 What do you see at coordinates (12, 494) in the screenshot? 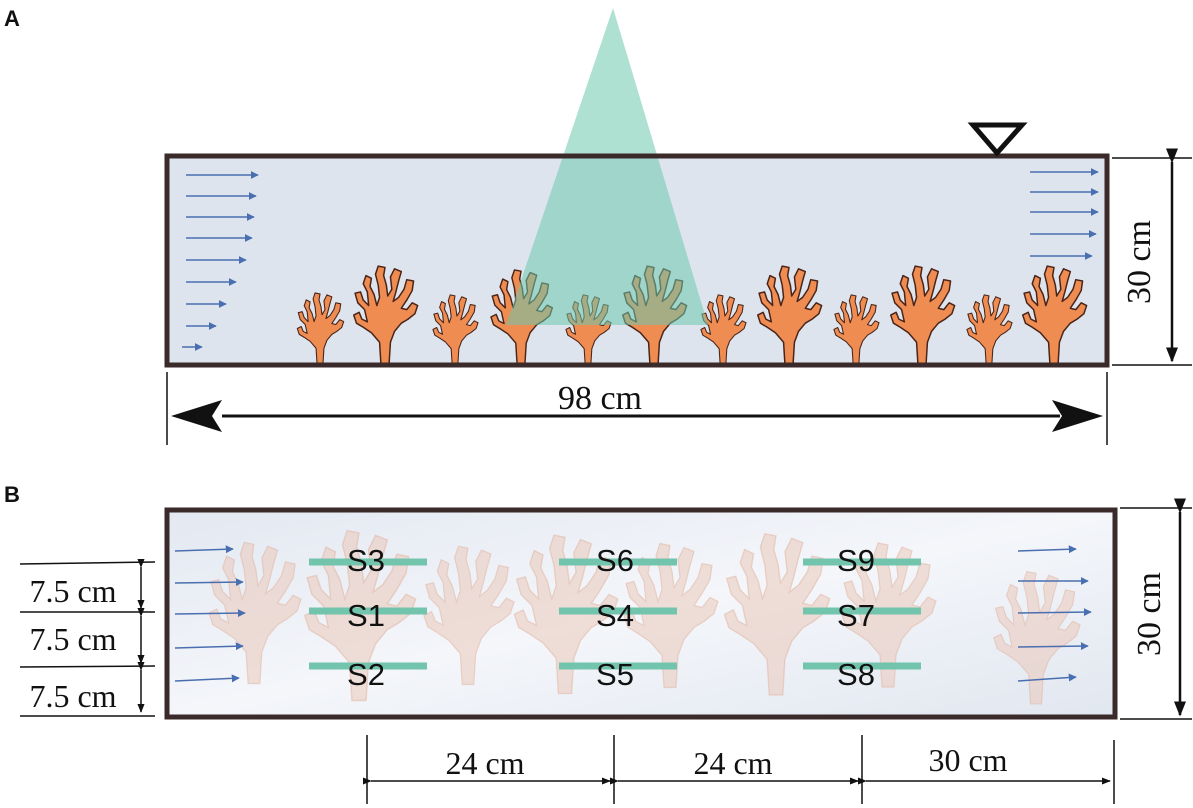
I see `panel-b-label: B` at bounding box center [12, 494].